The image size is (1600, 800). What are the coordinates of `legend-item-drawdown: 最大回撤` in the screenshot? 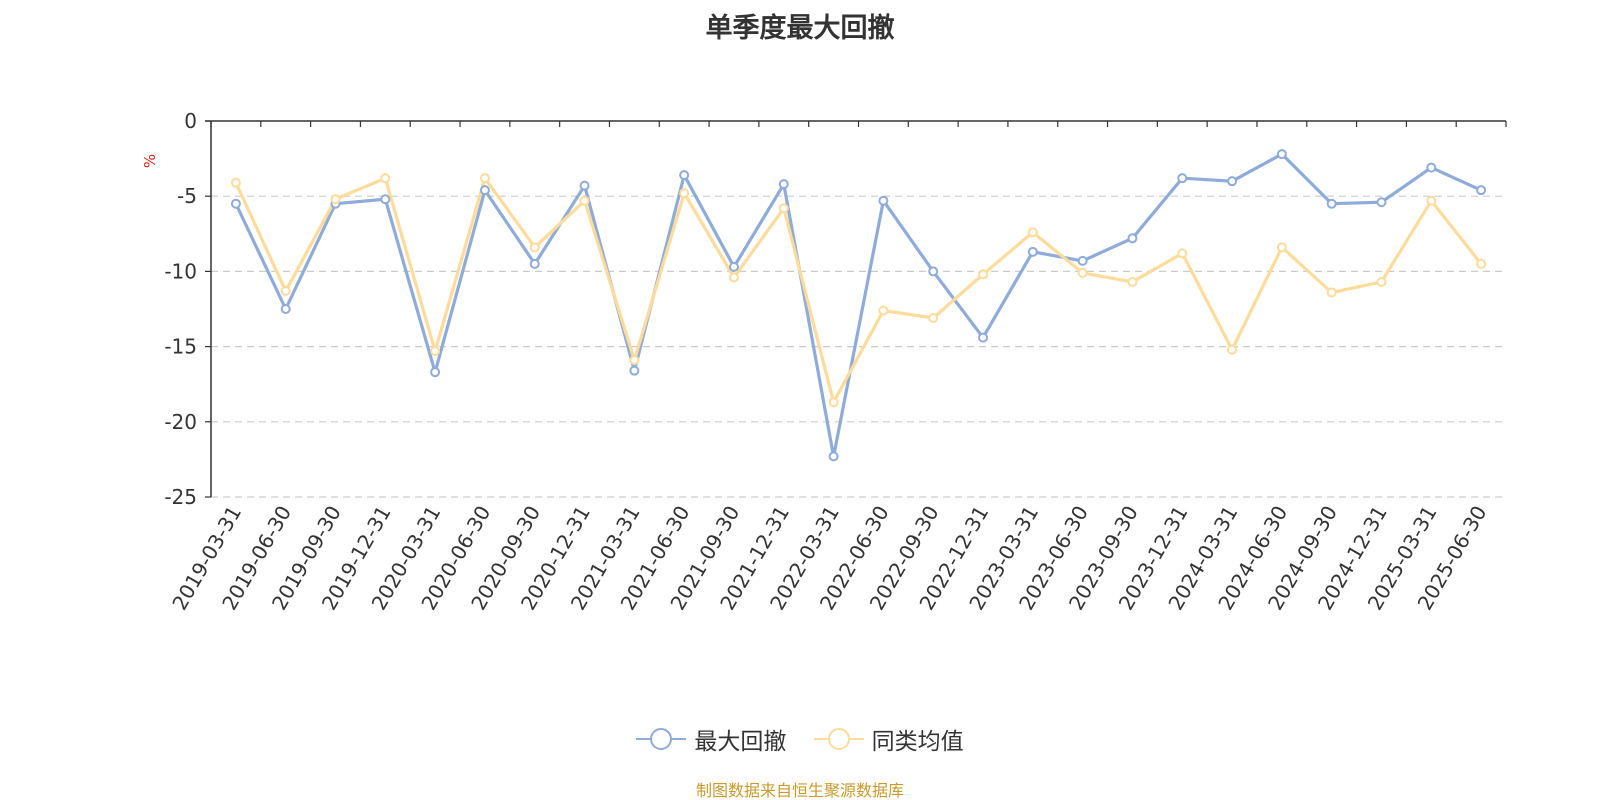 It's located at (711, 739).